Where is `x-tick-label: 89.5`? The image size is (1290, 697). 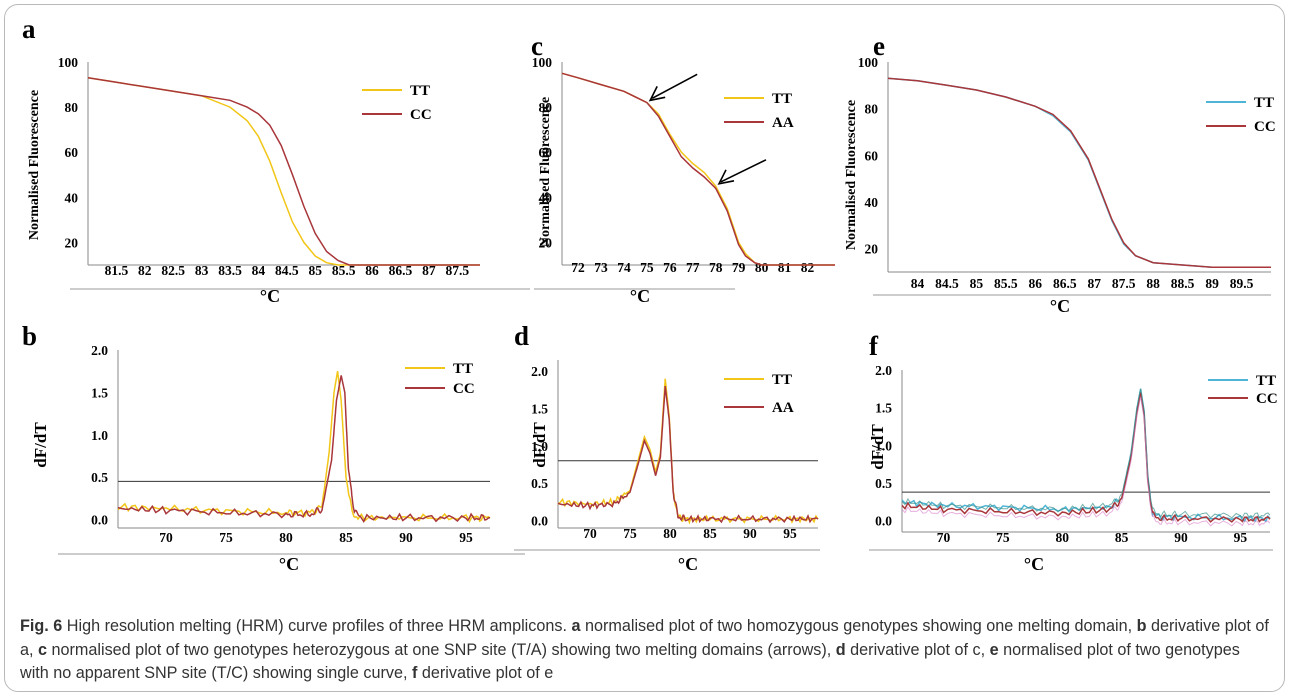 x-tick-label: 89.5 is located at coordinates (1242, 283).